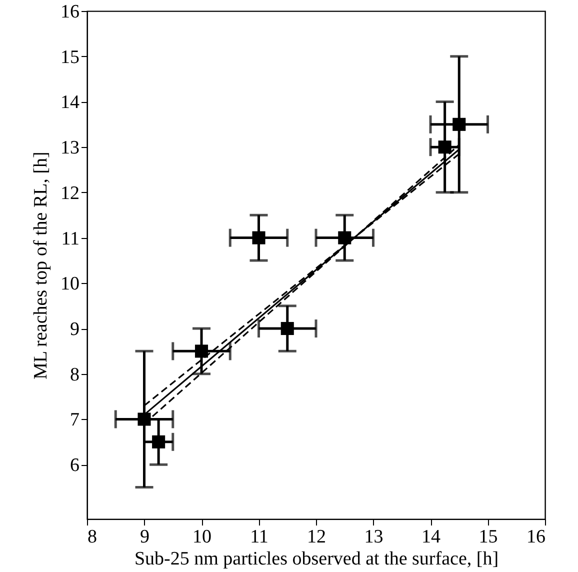 Image resolution: width=578 pixels, height=572 pixels. Describe the element at coordinates (488, 537) in the screenshot. I see `x-tick-label: 15` at that location.